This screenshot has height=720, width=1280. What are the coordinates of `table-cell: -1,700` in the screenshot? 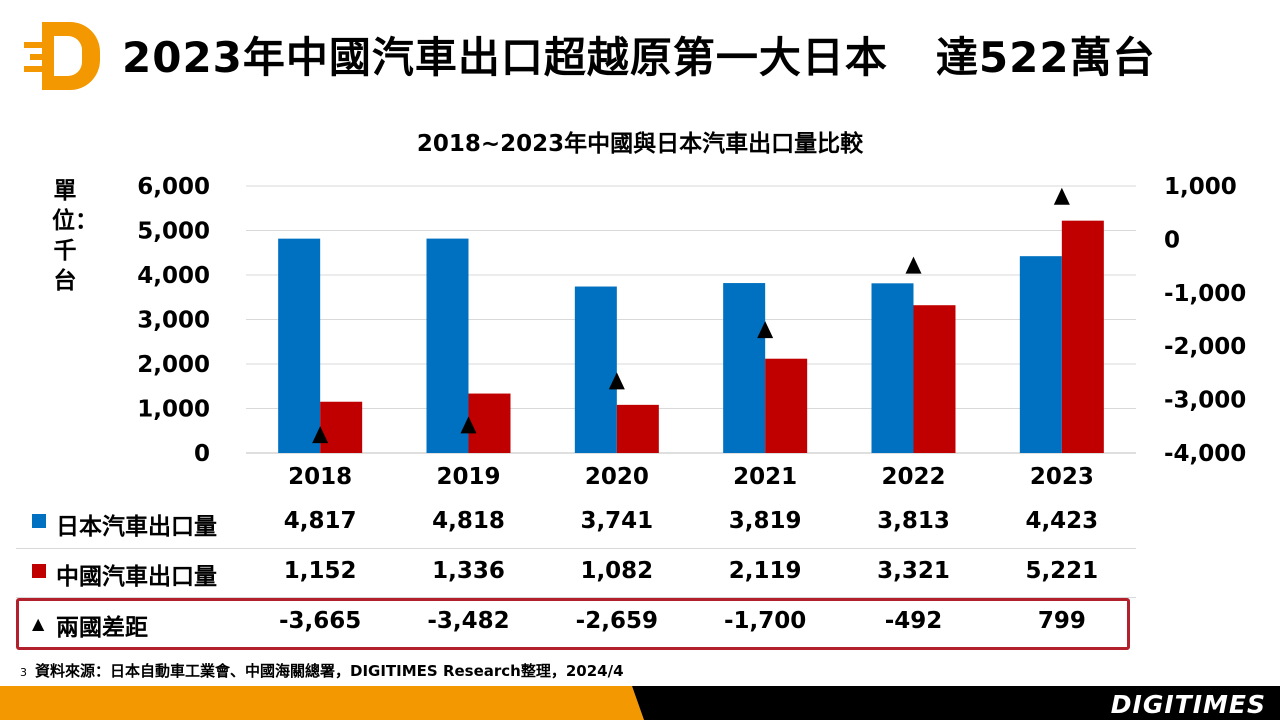 It's located at (765, 621).